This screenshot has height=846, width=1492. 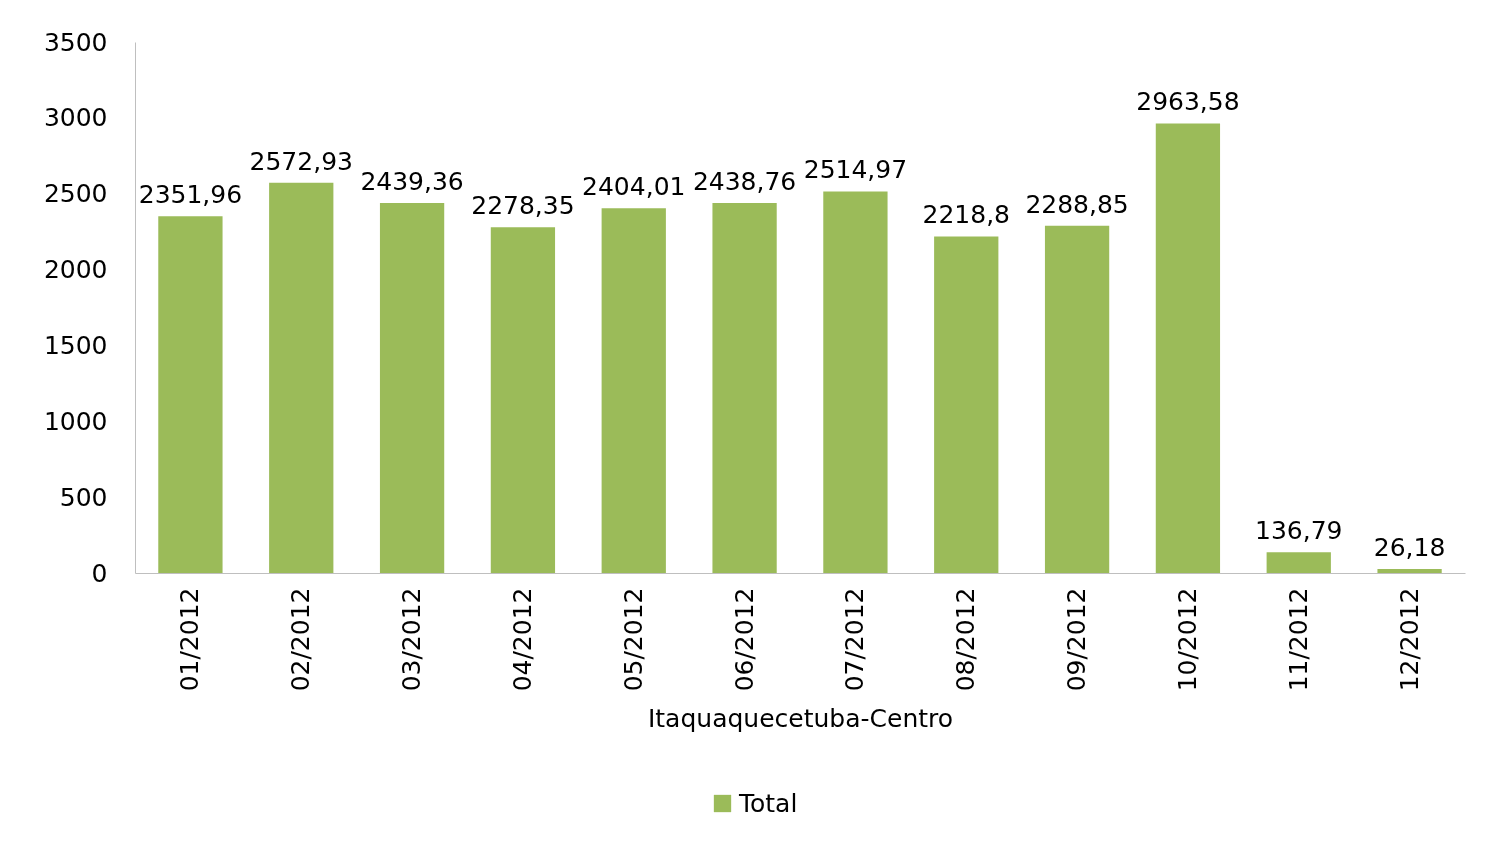 What do you see at coordinates (412, 181) in the screenshot?
I see `data-label: 2439,36` at bounding box center [412, 181].